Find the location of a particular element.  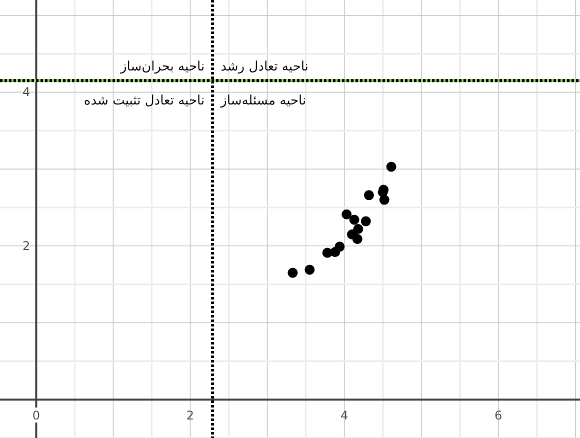

x-tick-label: 0 is located at coordinates (36, 415).